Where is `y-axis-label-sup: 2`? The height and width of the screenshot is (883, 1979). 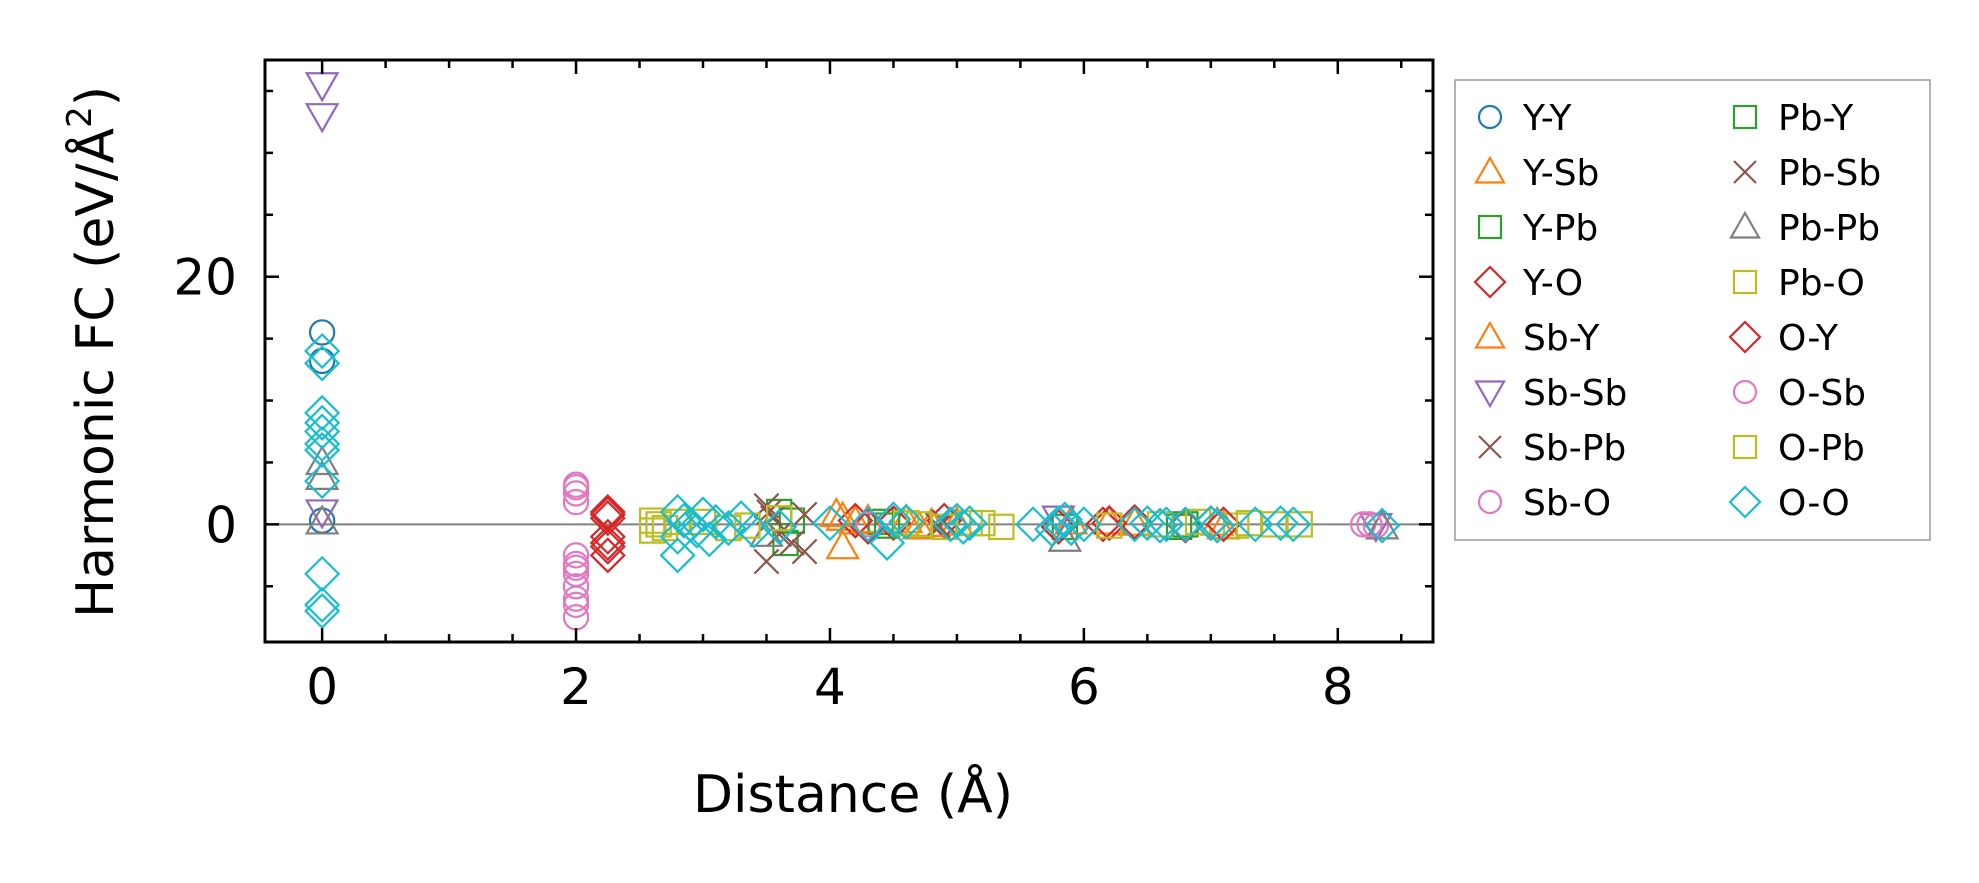 y-axis-label-sup: 2 is located at coordinates (80, 117).